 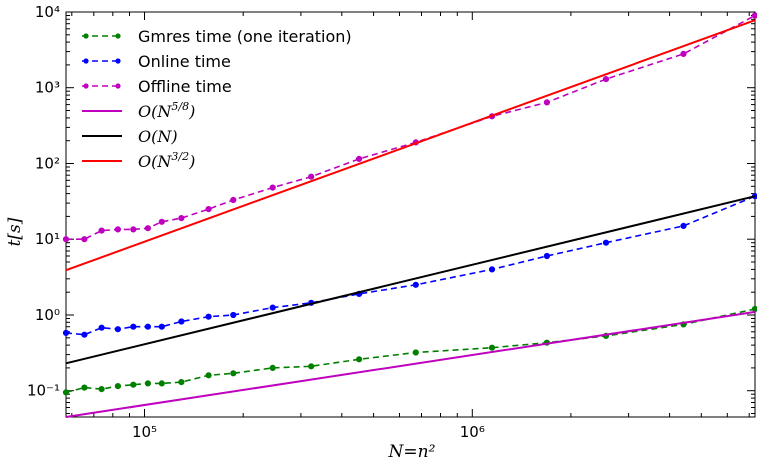 What do you see at coordinates (184, 61) in the screenshot?
I see `legend-label: Online time` at bounding box center [184, 61].